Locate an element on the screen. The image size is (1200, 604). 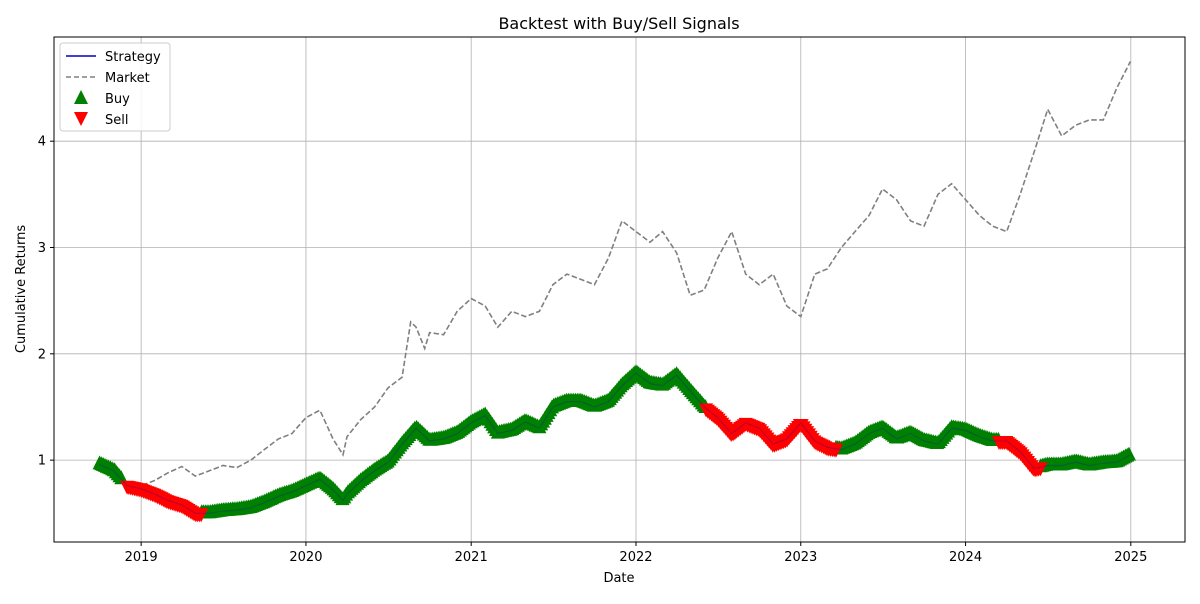
y-axis-label: Cumulative Returns is located at coordinates (21, 289).